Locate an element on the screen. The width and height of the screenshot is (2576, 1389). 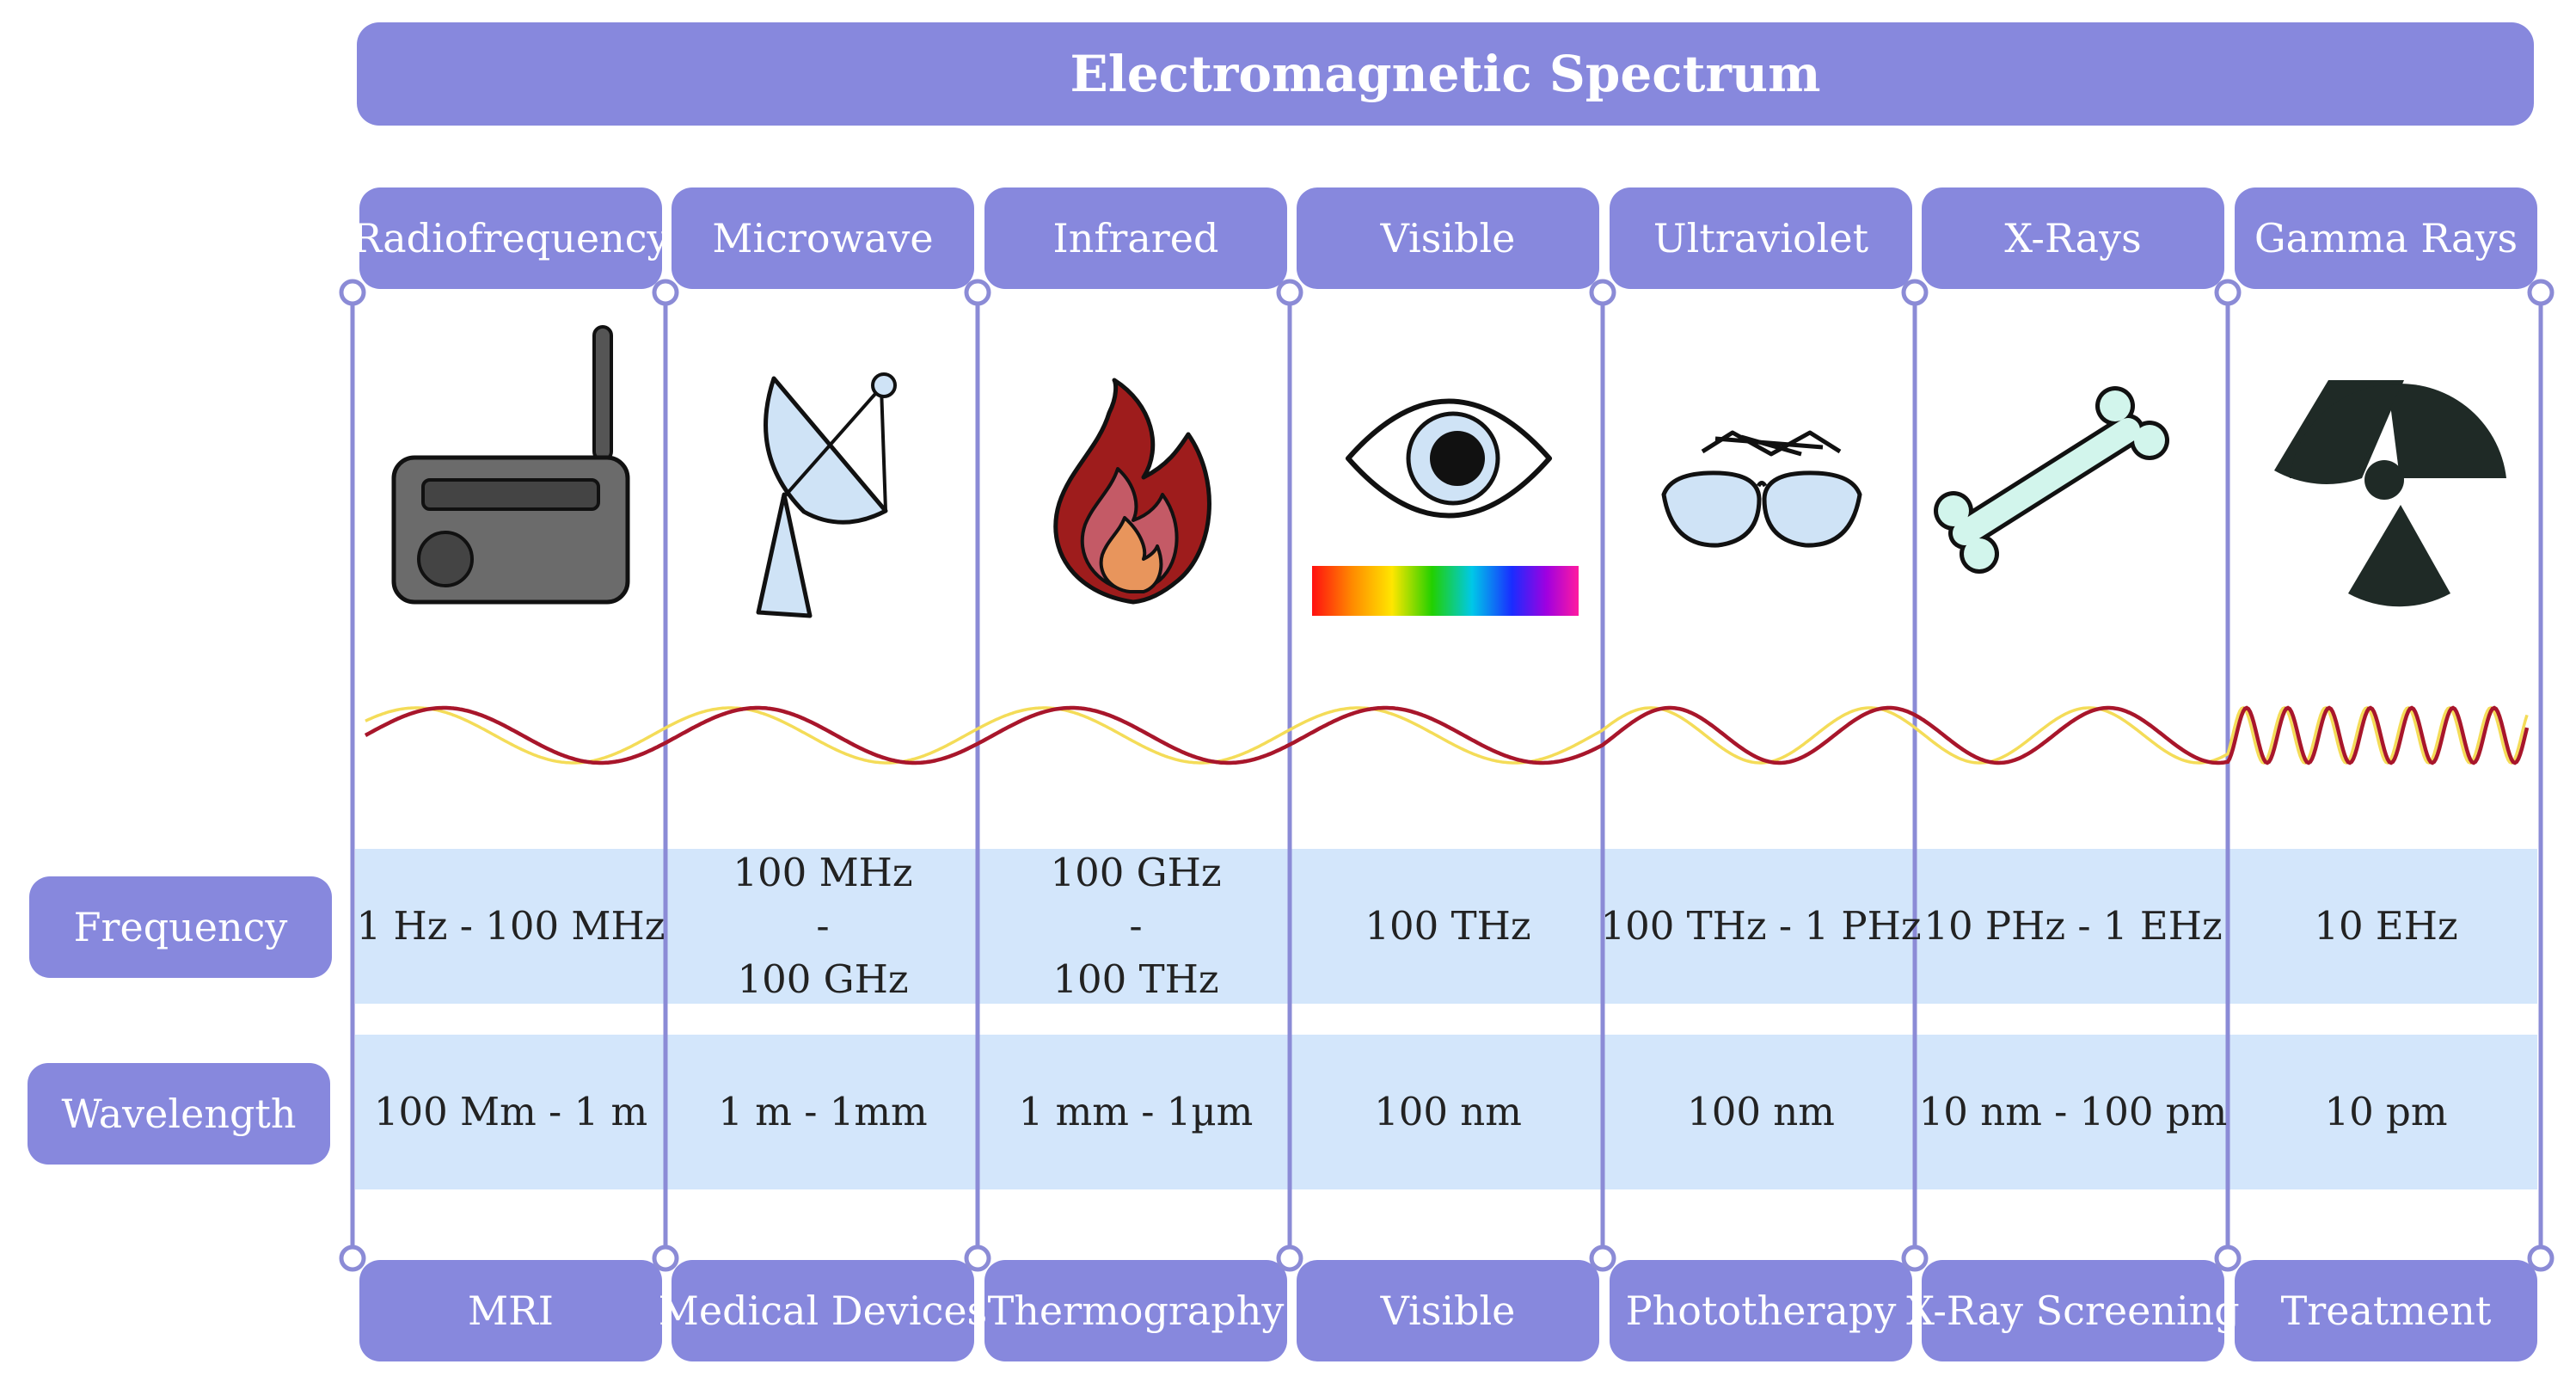
wave-yellow is located at coordinates (1447, 735).